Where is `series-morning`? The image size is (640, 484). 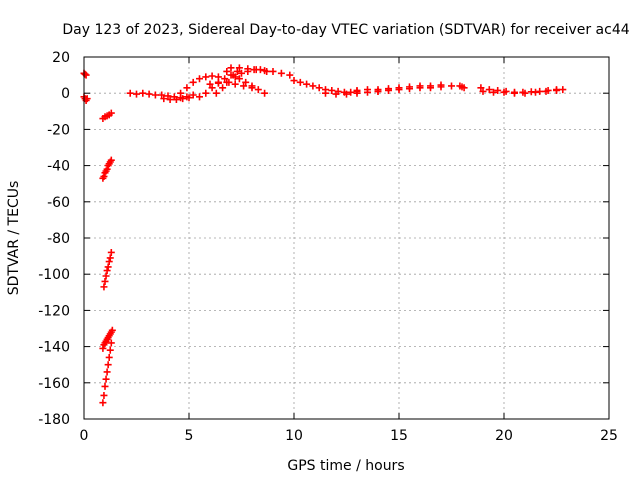
series-morning is located at coordinates (161, 95).